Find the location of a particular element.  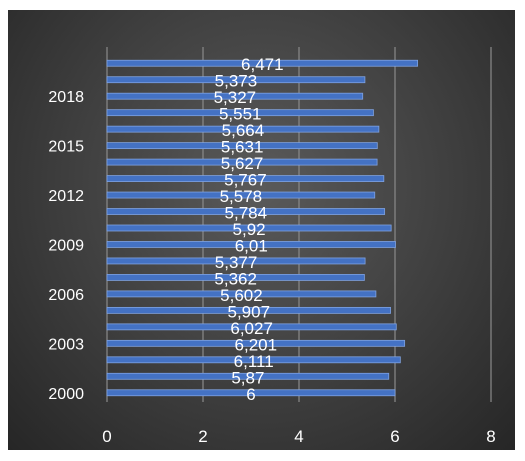

data-label: 5,784 is located at coordinates (246, 213).